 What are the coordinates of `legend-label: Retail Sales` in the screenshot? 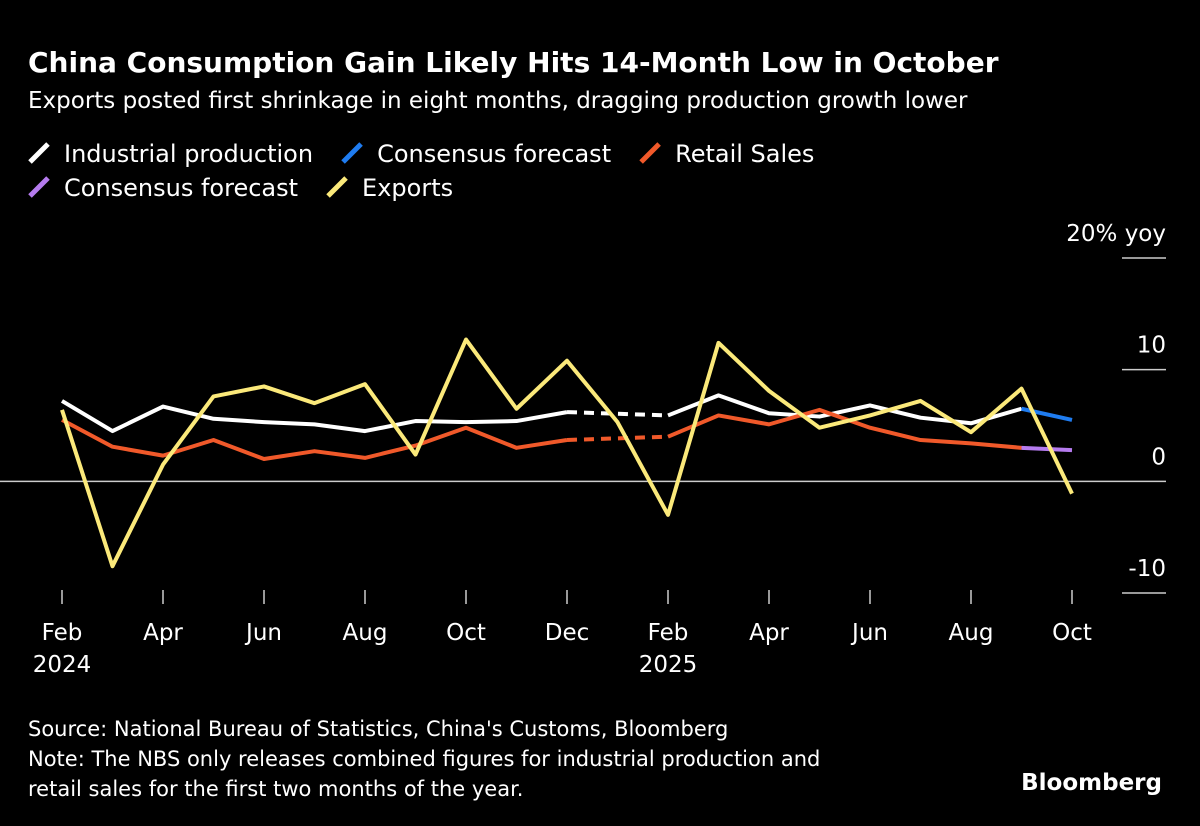 It's located at (744, 154).